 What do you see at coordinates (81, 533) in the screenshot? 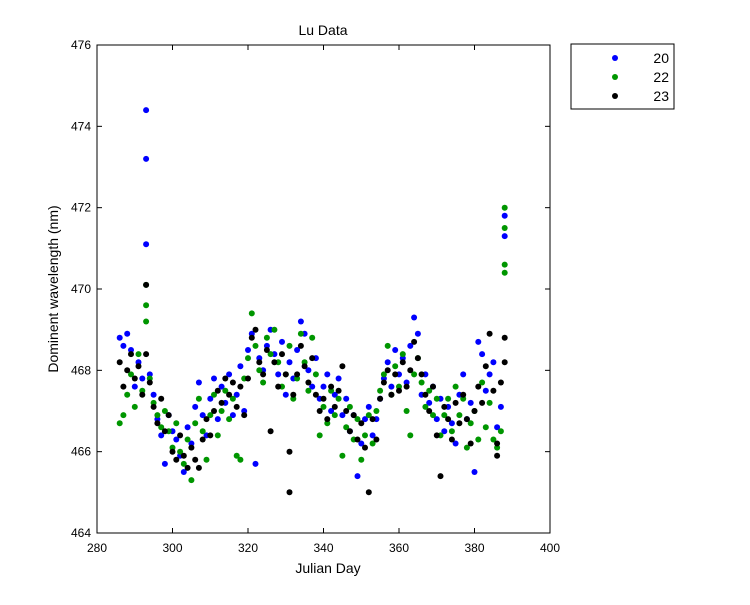
I see `y-tick-label: 464` at bounding box center [81, 533].